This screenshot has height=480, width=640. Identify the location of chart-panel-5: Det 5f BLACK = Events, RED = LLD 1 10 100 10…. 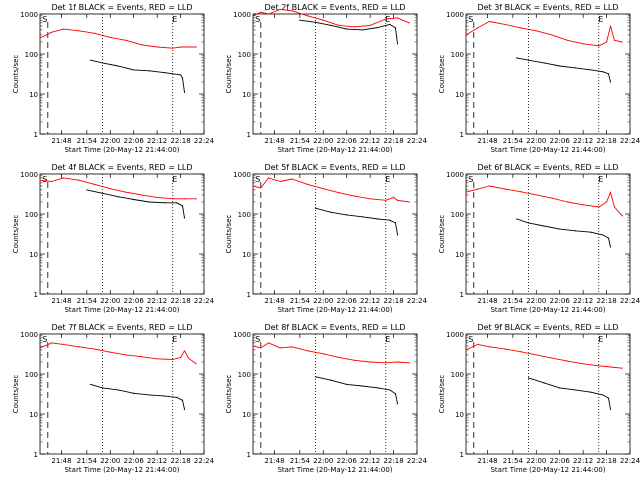
(326, 238).